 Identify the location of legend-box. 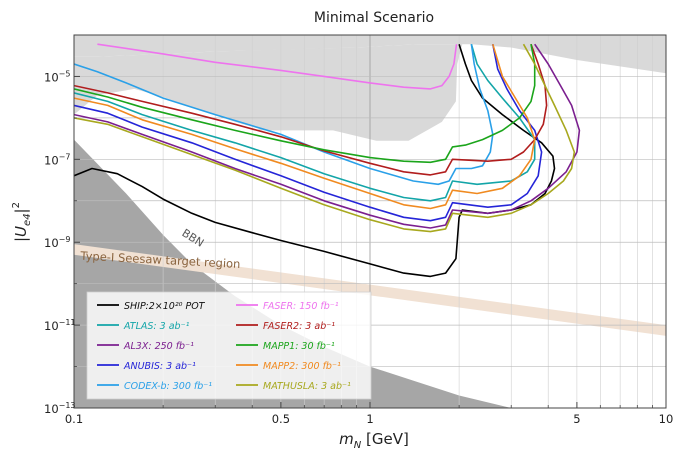
(229, 345).